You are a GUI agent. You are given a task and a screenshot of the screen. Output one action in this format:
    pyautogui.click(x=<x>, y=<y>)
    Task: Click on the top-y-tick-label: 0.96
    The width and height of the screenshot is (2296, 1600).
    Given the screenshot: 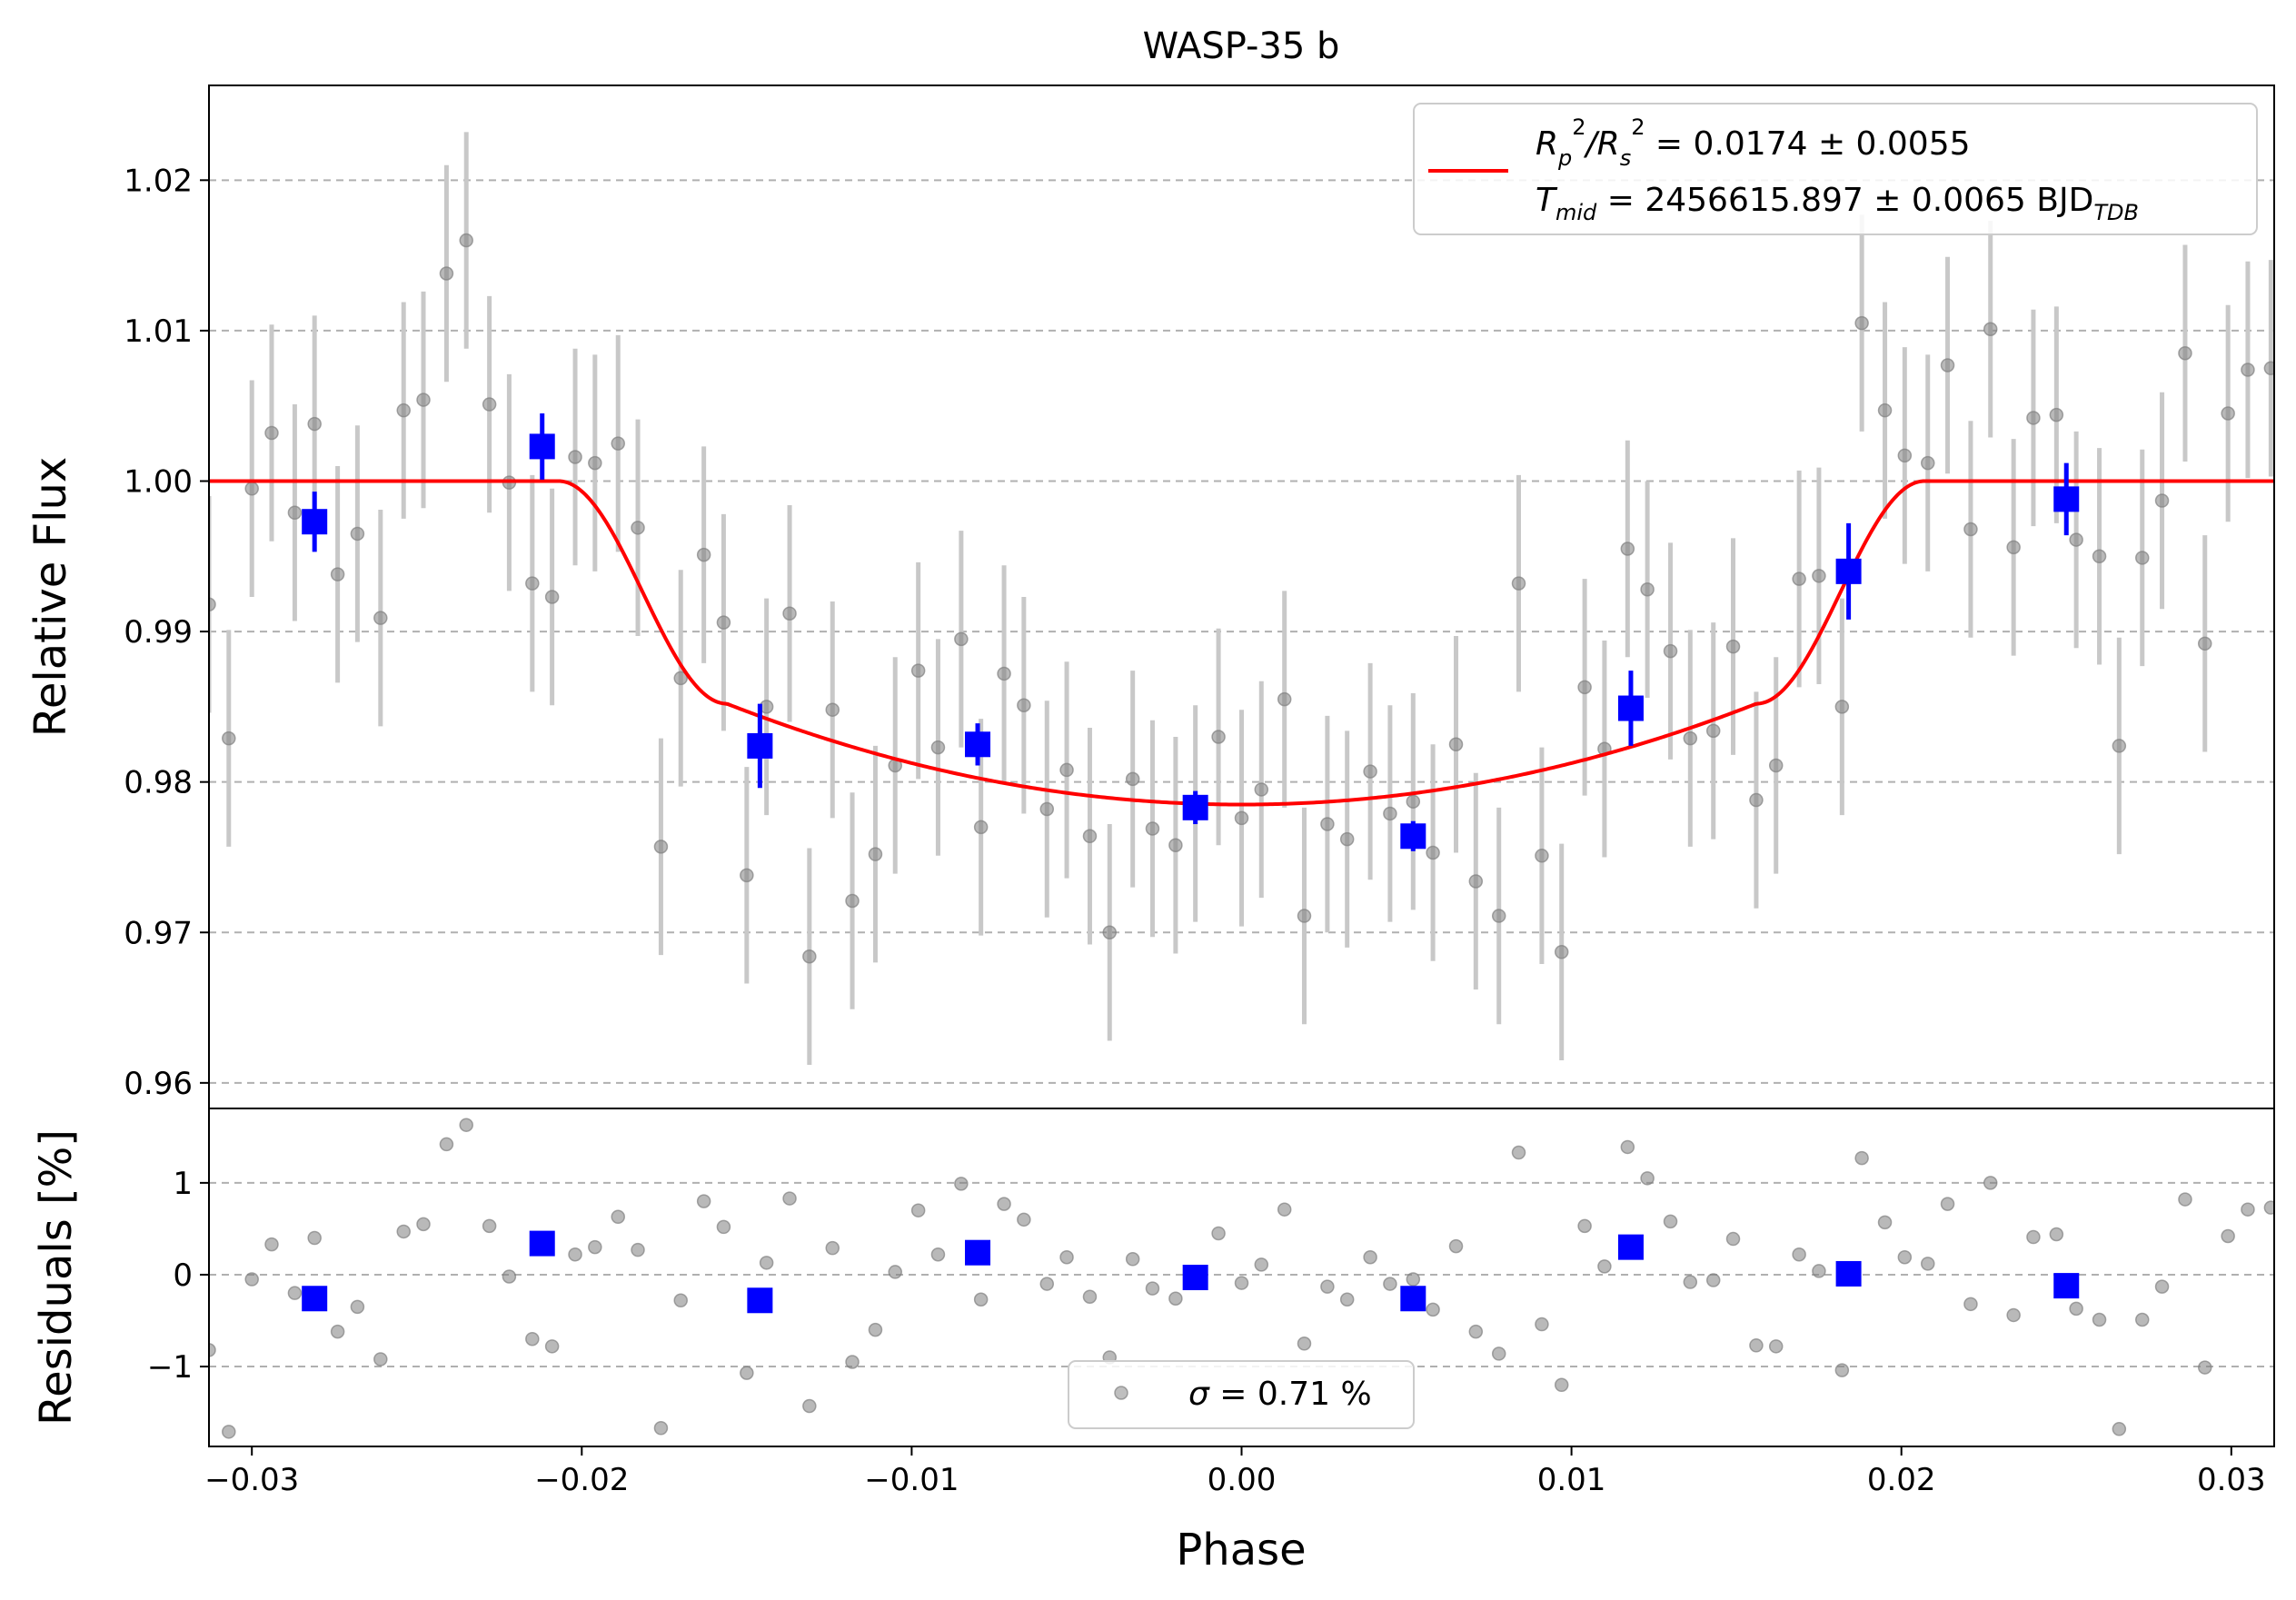 What is the action you would take?
    pyautogui.click(x=158, y=1084)
    